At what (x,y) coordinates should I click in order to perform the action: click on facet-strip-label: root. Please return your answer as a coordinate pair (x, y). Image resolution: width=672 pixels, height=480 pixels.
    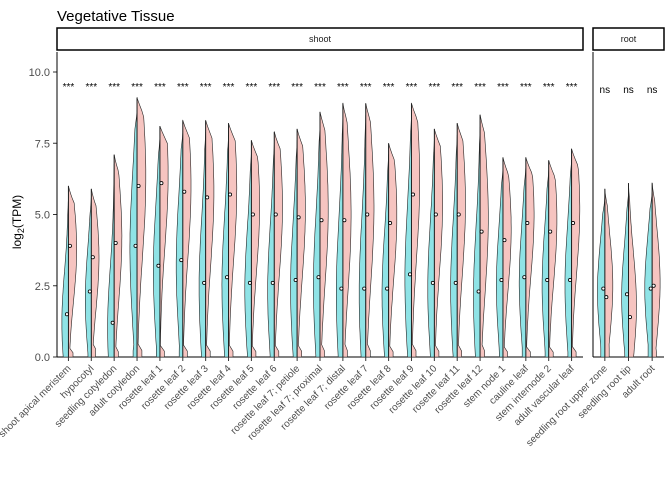
    Looking at the image, I should click on (629, 39).